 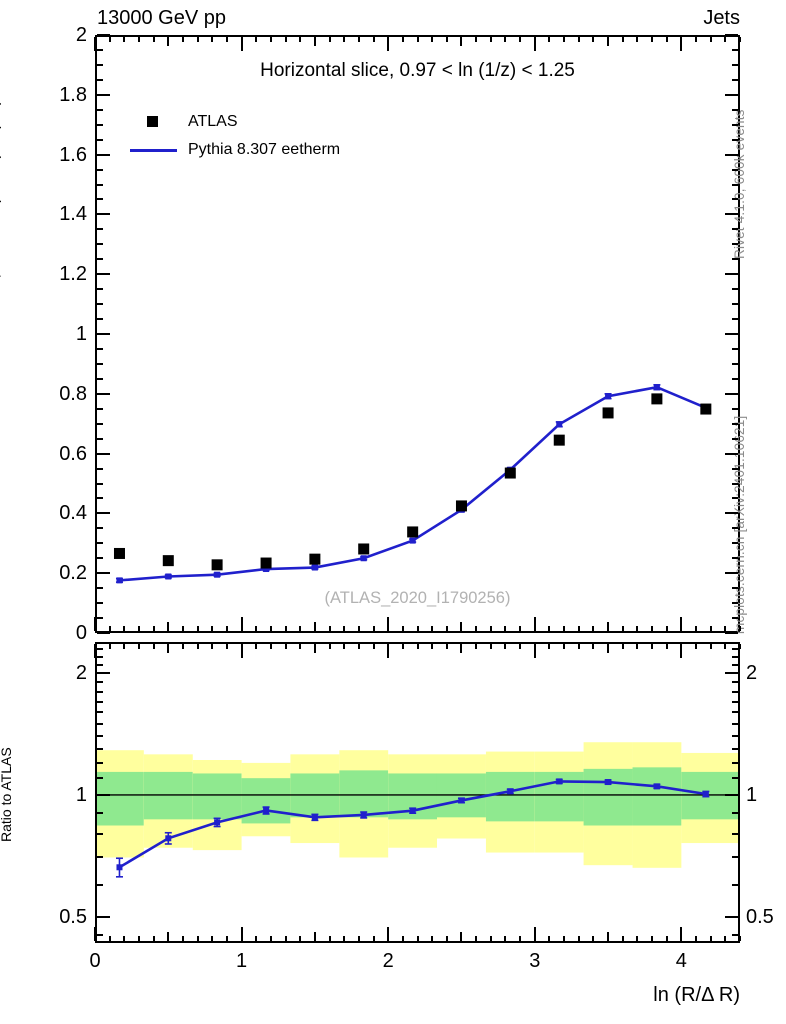 What do you see at coordinates (73, 94) in the screenshot?
I see `tick-label: 1.8` at bounding box center [73, 94].